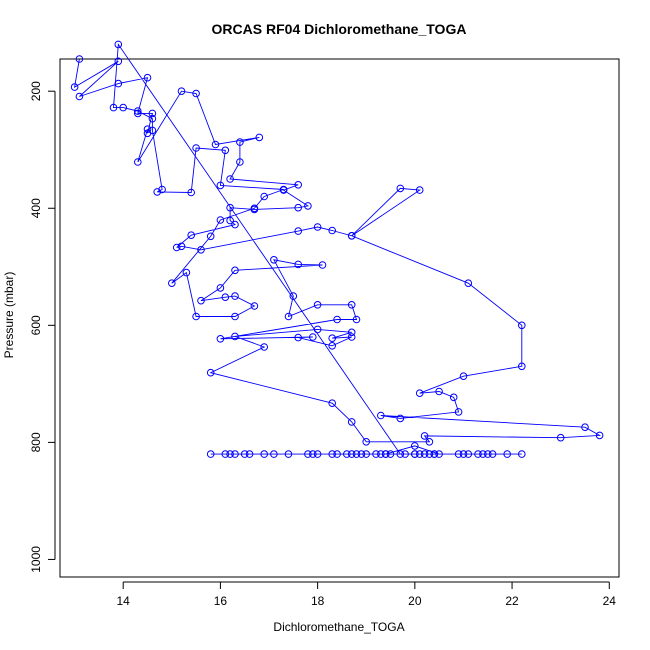 The height and width of the screenshot is (650, 650). Describe the element at coordinates (36, 442) in the screenshot. I see `y-tick-label: 800` at that location.